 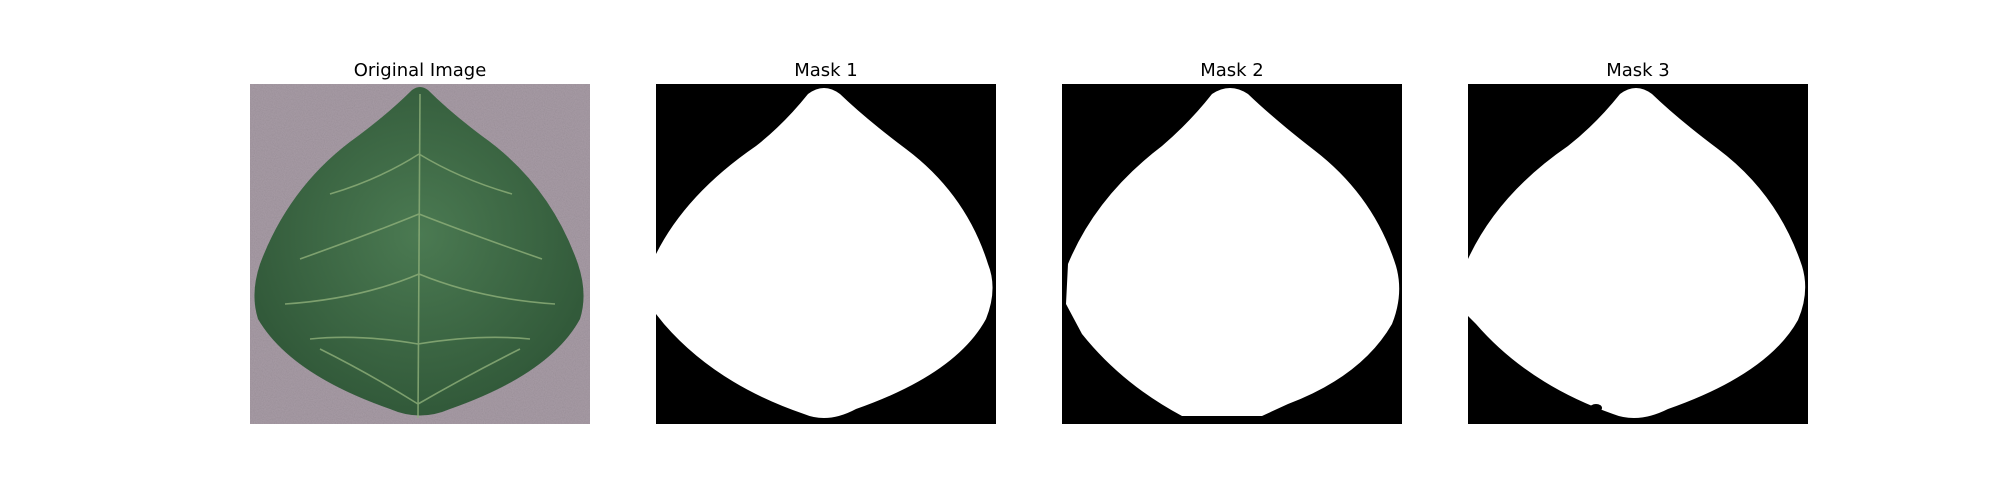 I want to click on panel-title: Original Image, so click(x=420, y=70).